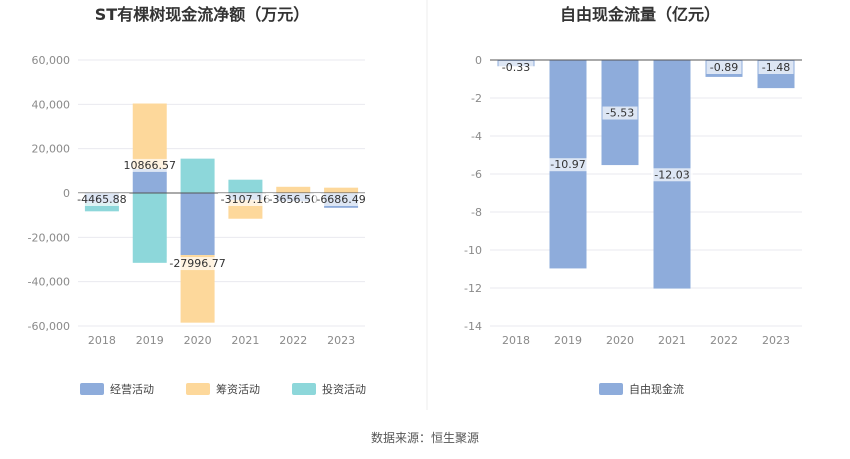 The height and width of the screenshot is (459, 850). What do you see at coordinates (202, 14) in the screenshot?
I see `chart-title: ST有棵树现金流净额（万元）` at bounding box center [202, 14].